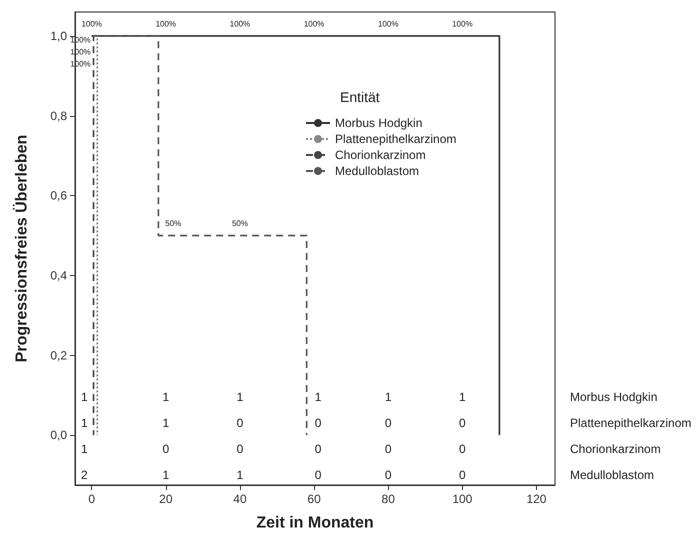 This screenshot has height=540, width=698. What do you see at coordinates (462, 499) in the screenshot?
I see `x-tick-label: 100` at bounding box center [462, 499].